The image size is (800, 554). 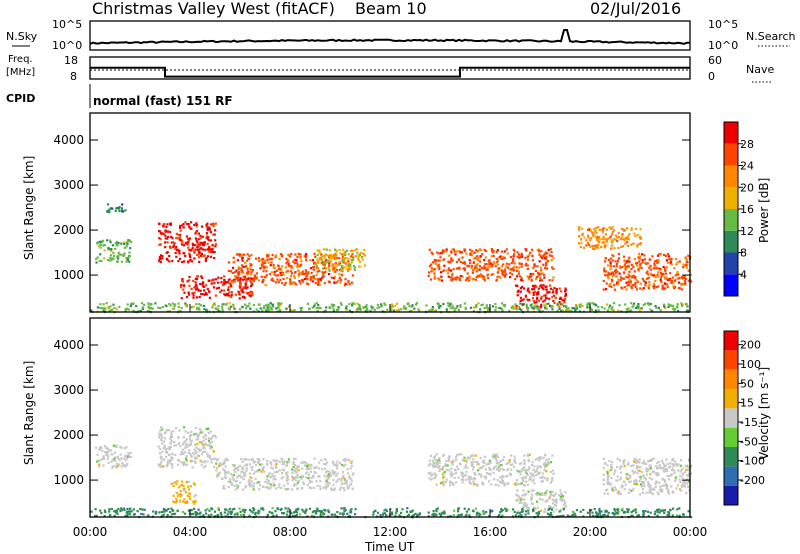 What do you see at coordinates (71, 60) in the screenshot?
I see `freq-tick-high: 18` at bounding box center [71, 60].